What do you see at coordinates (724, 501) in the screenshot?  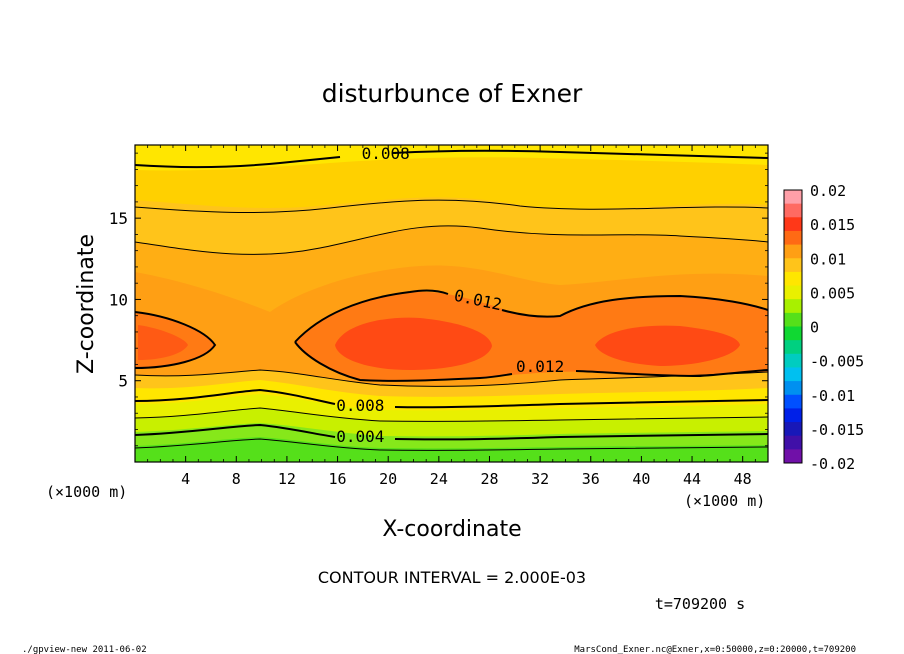 I see `x-unit-right: (×1000 m)` at bounding box center [724, 501].